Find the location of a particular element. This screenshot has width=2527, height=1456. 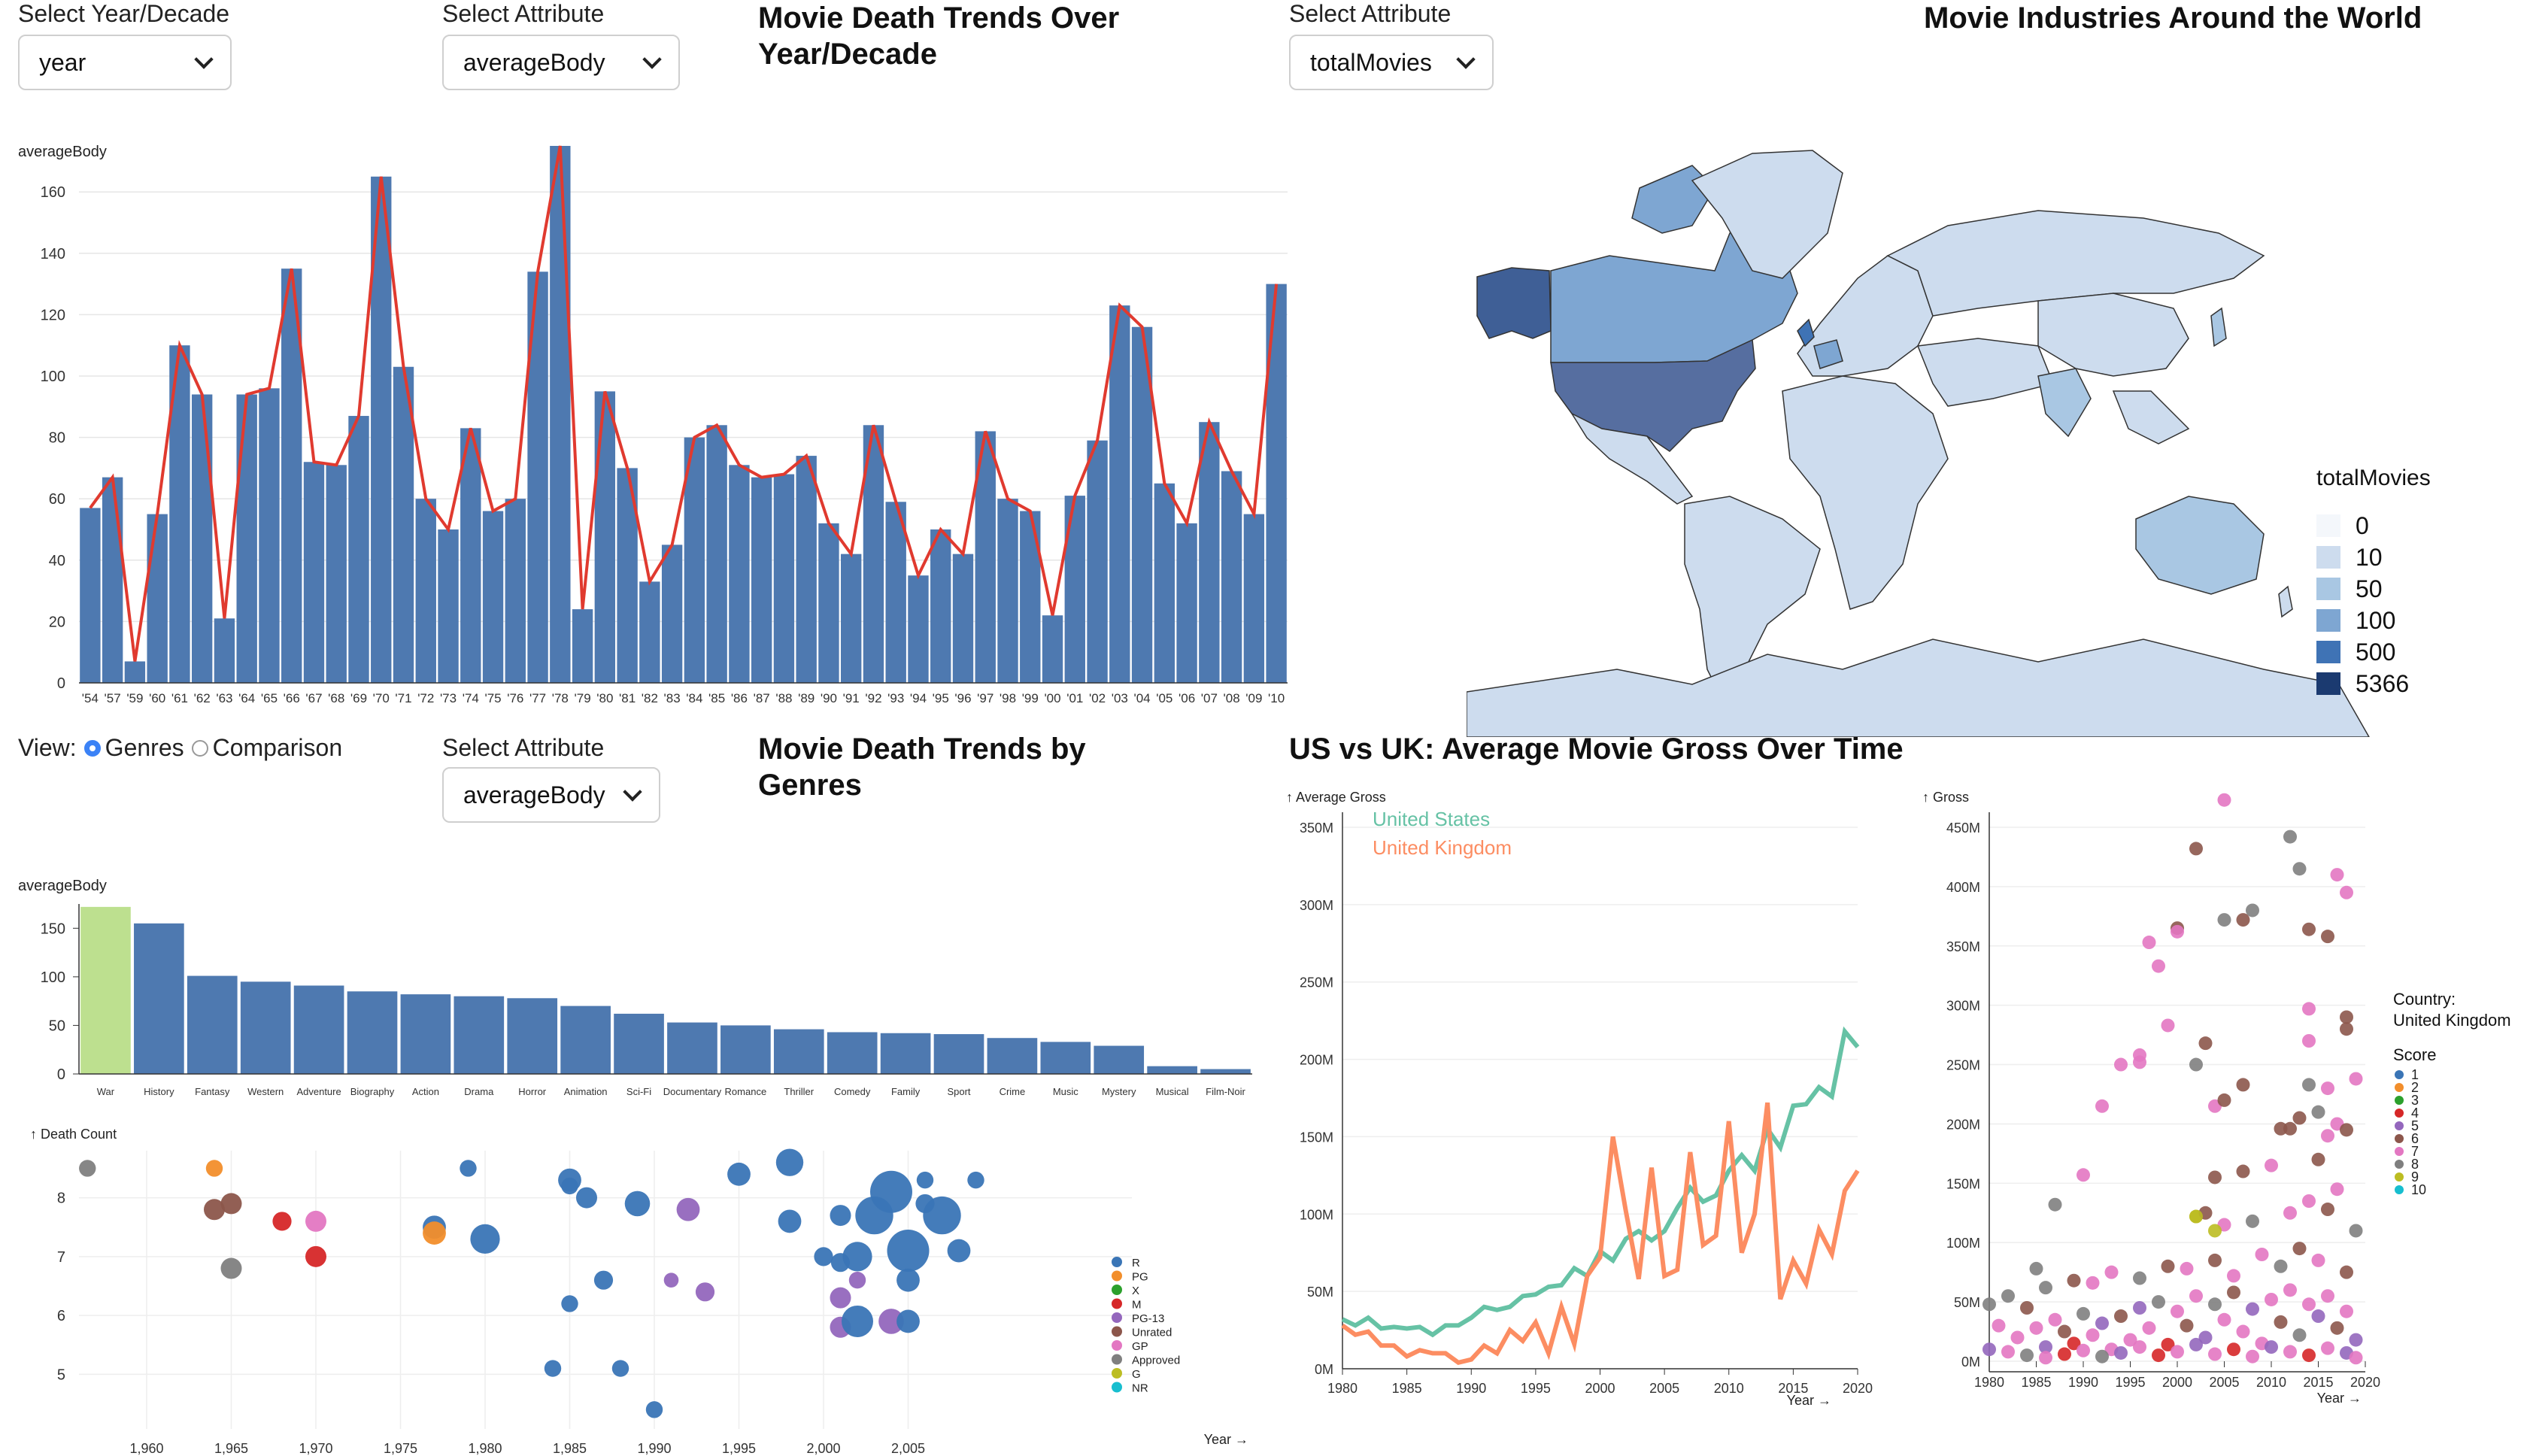

genre-attr-select: averageBody is located at coordinates (551, 795).